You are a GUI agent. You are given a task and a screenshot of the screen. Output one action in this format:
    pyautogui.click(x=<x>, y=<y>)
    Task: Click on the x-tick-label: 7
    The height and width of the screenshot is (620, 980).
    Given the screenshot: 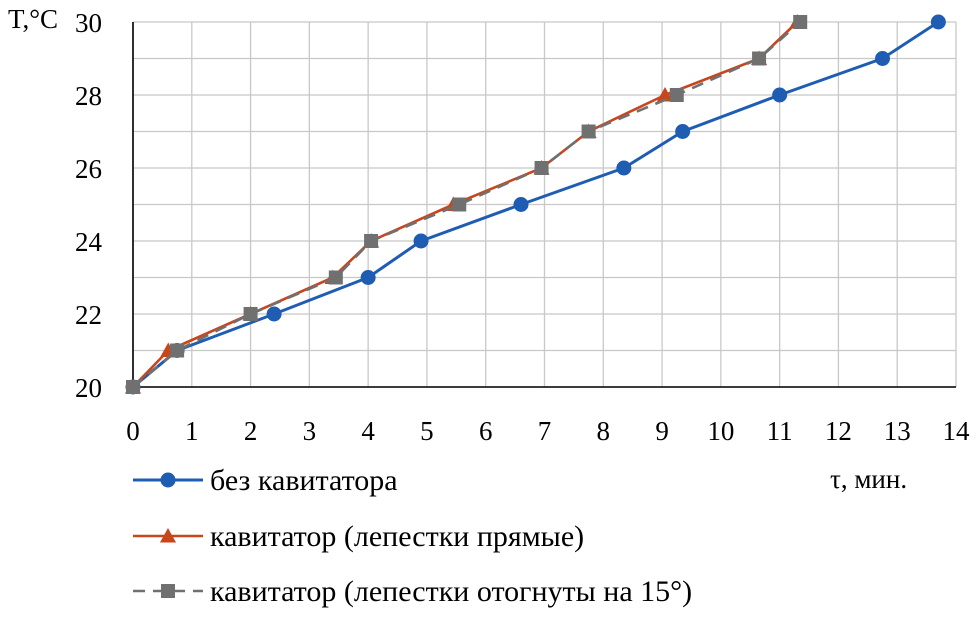 What is the action you would take?
    pyautogui.click(x=545, y=431)
    